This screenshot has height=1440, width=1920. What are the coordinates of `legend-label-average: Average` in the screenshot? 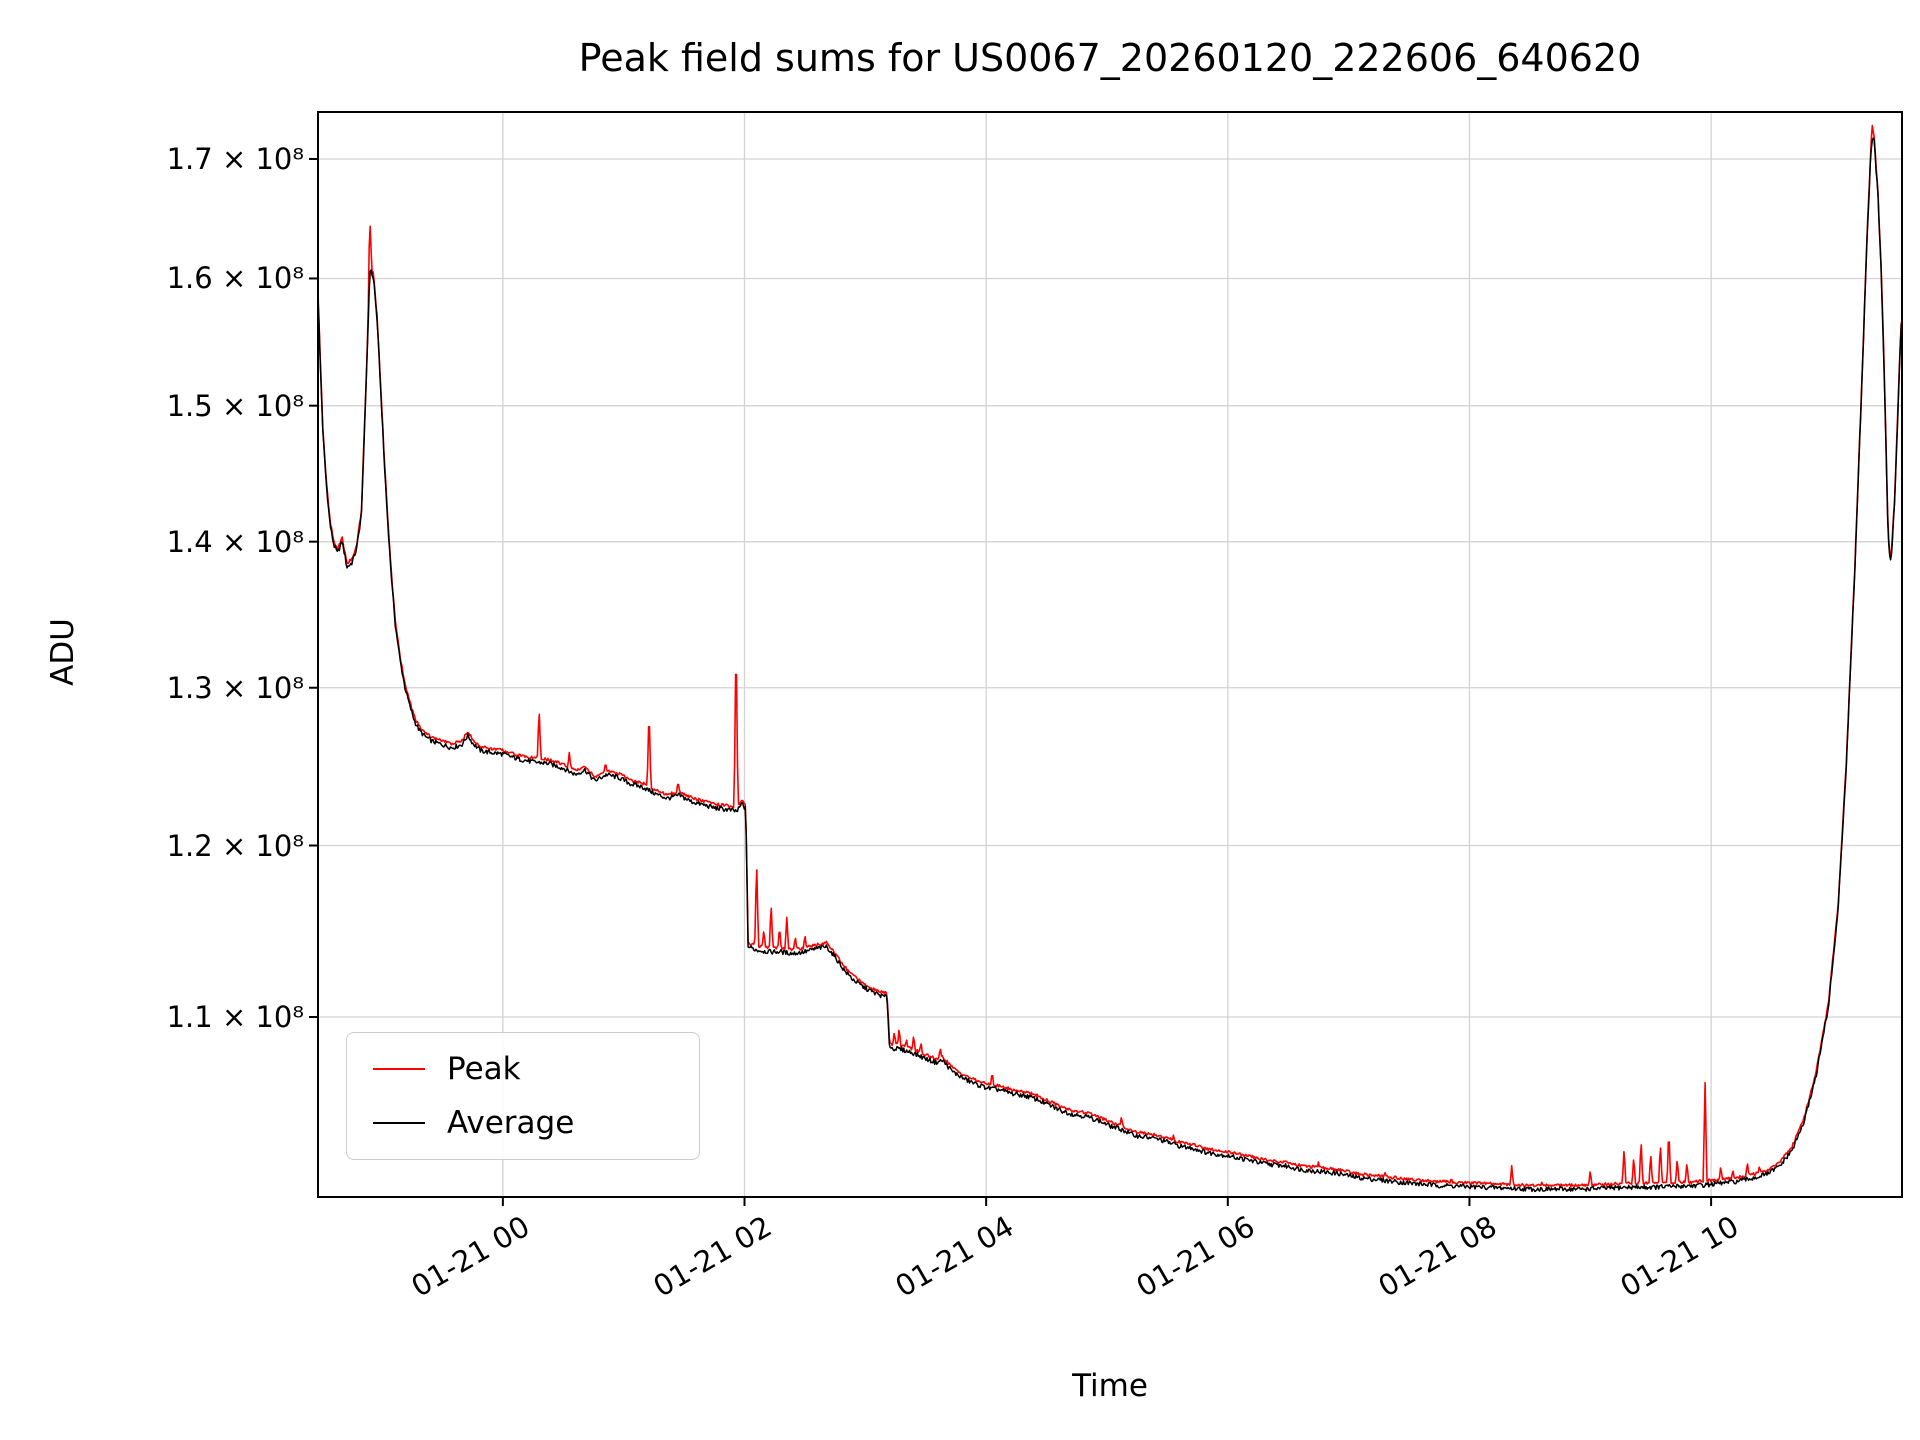 It's located at (511, 1123).